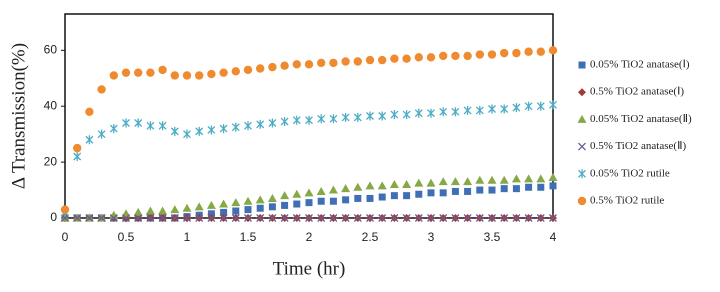 The height and width of the screenshot is (292, 720). I want to click on x-tick-label: 1.5, so click(248, 237).